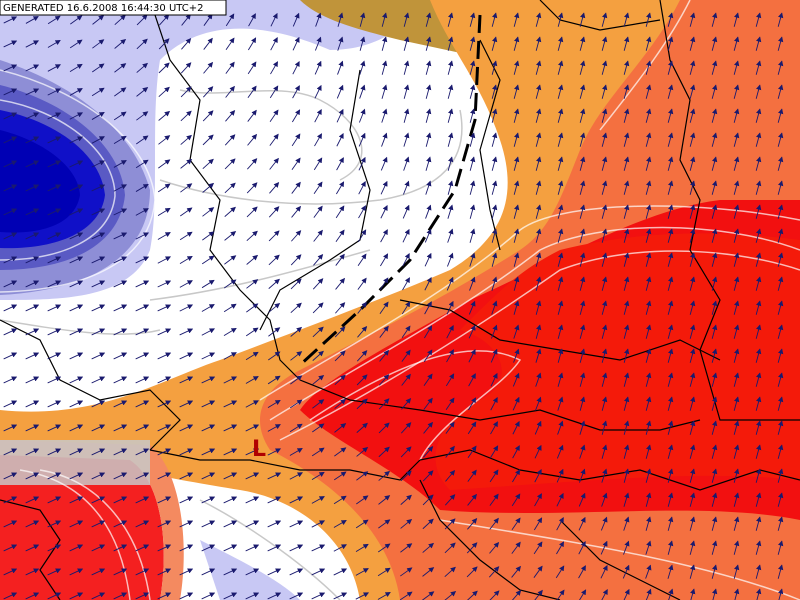  What do you see at coordinates (250, 570) in the screenshot?
I see `cool-area` at bounding box center [250, 570].